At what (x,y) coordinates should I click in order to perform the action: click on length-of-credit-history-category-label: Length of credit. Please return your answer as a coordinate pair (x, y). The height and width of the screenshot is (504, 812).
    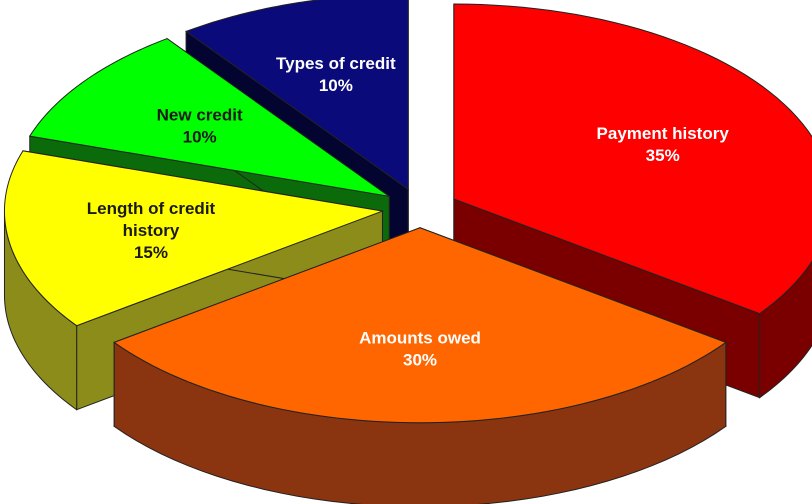
    Looking at the image, I should click on (151, 208).